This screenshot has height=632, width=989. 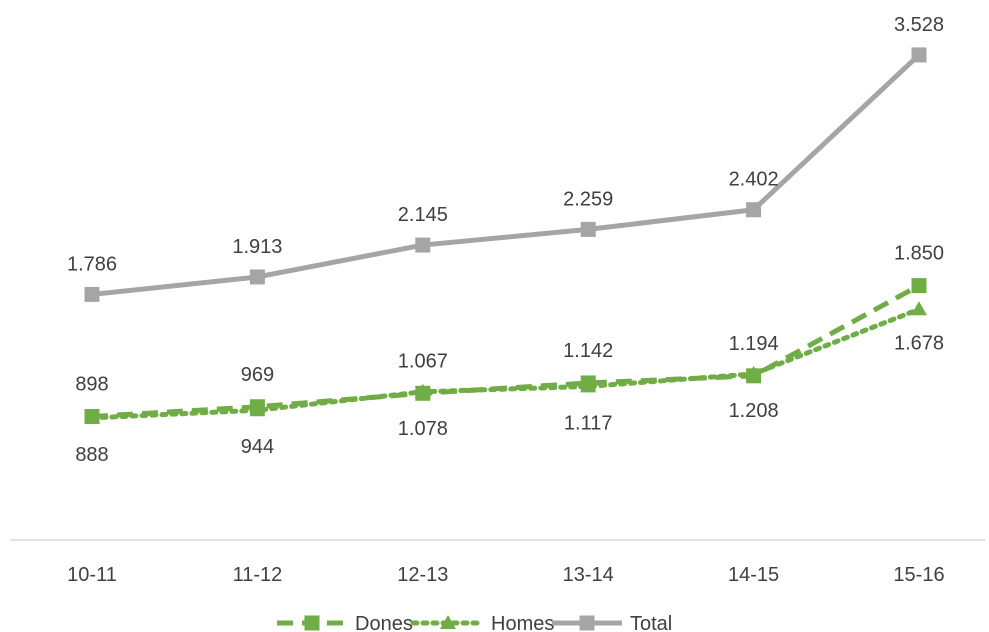 I want to click on data-label-total-14-15: 2.402, so click(x=754, y=180).